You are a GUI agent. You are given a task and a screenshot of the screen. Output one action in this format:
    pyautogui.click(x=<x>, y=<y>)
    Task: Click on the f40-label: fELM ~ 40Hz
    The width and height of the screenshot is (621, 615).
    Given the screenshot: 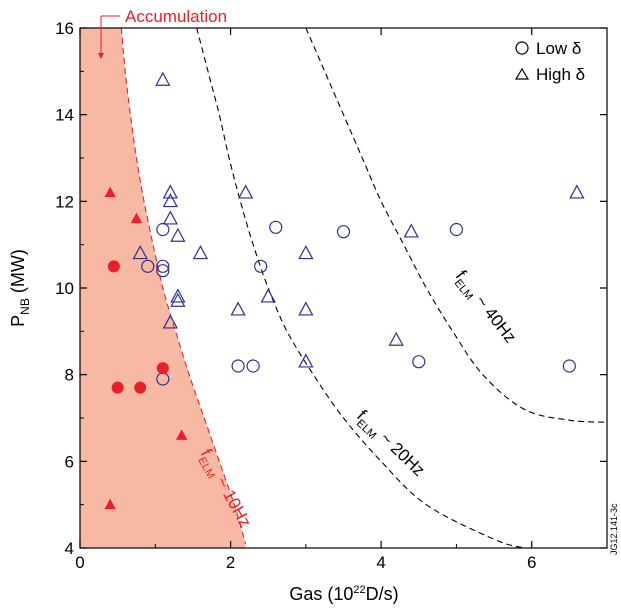 What is the action you would take?
    pyautogui.click(x=484, y=308)
    